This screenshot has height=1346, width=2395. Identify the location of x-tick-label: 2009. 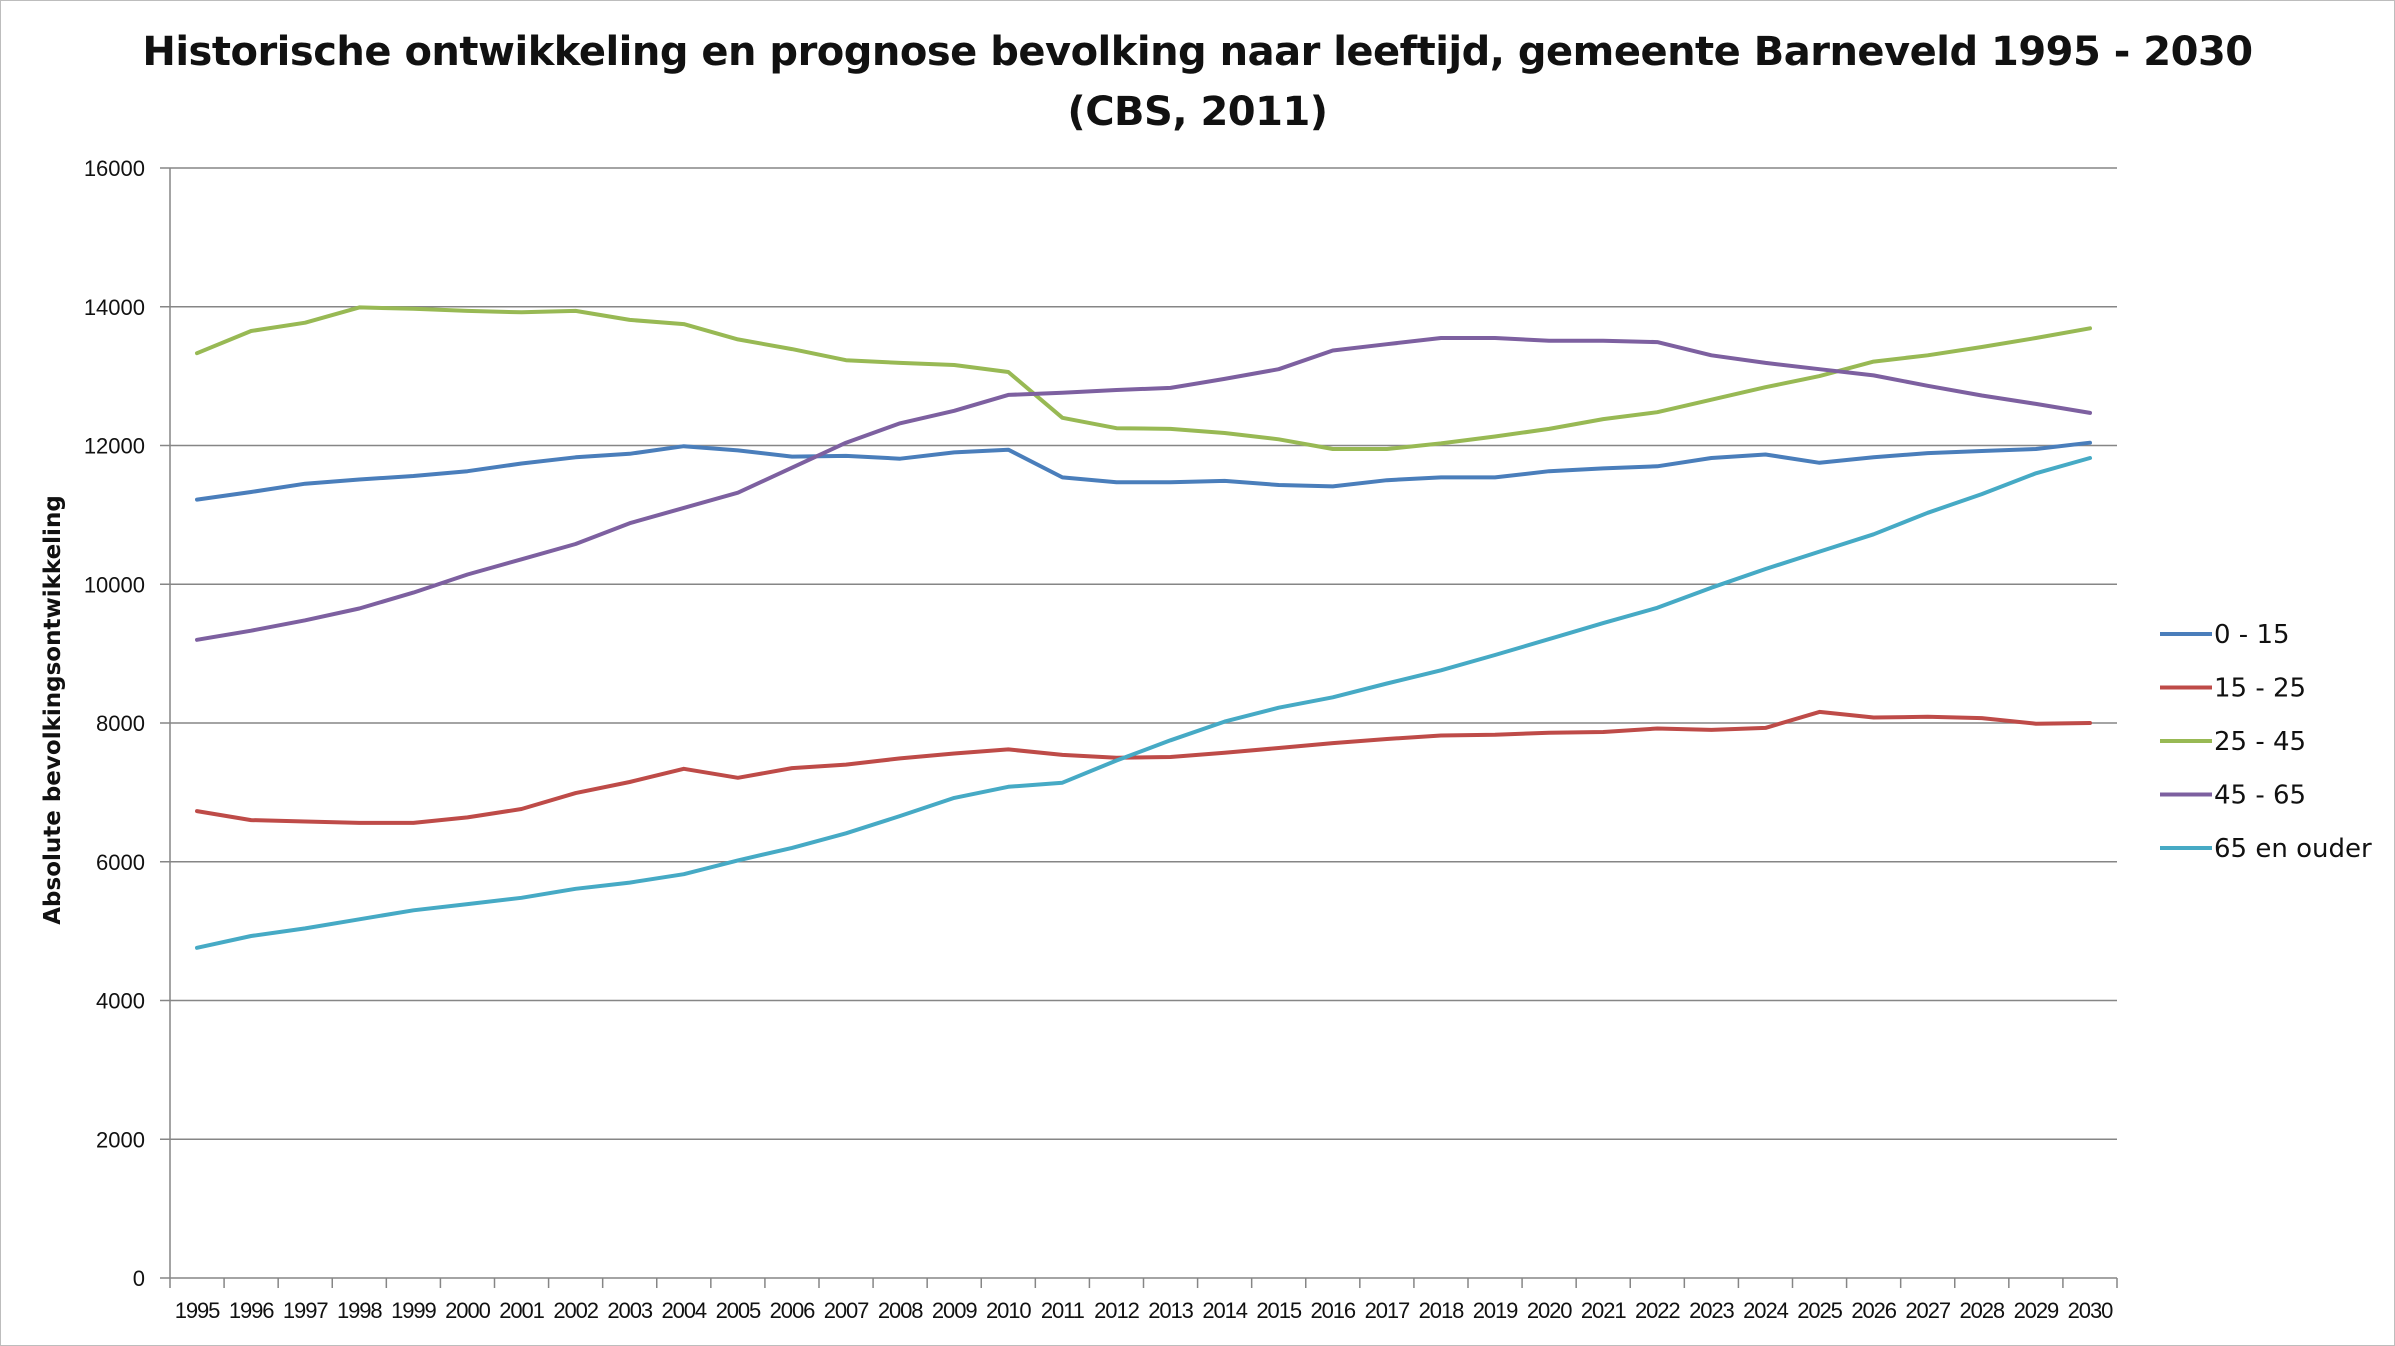
(954, 1310).